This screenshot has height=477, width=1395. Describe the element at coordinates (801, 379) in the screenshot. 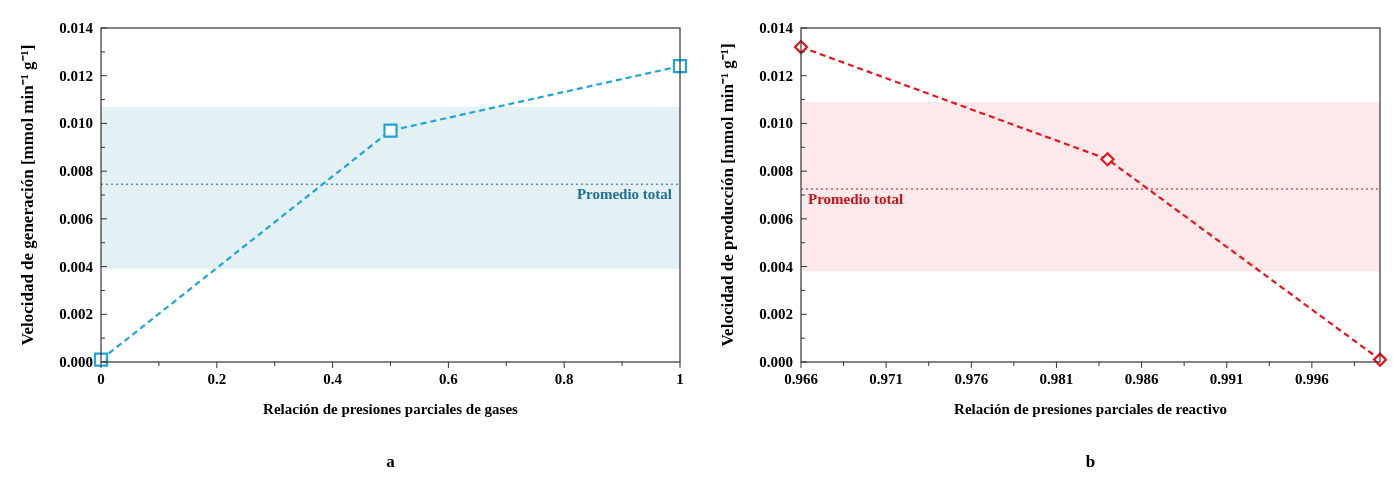

I see `x-tick-label: 0.966` at that location.